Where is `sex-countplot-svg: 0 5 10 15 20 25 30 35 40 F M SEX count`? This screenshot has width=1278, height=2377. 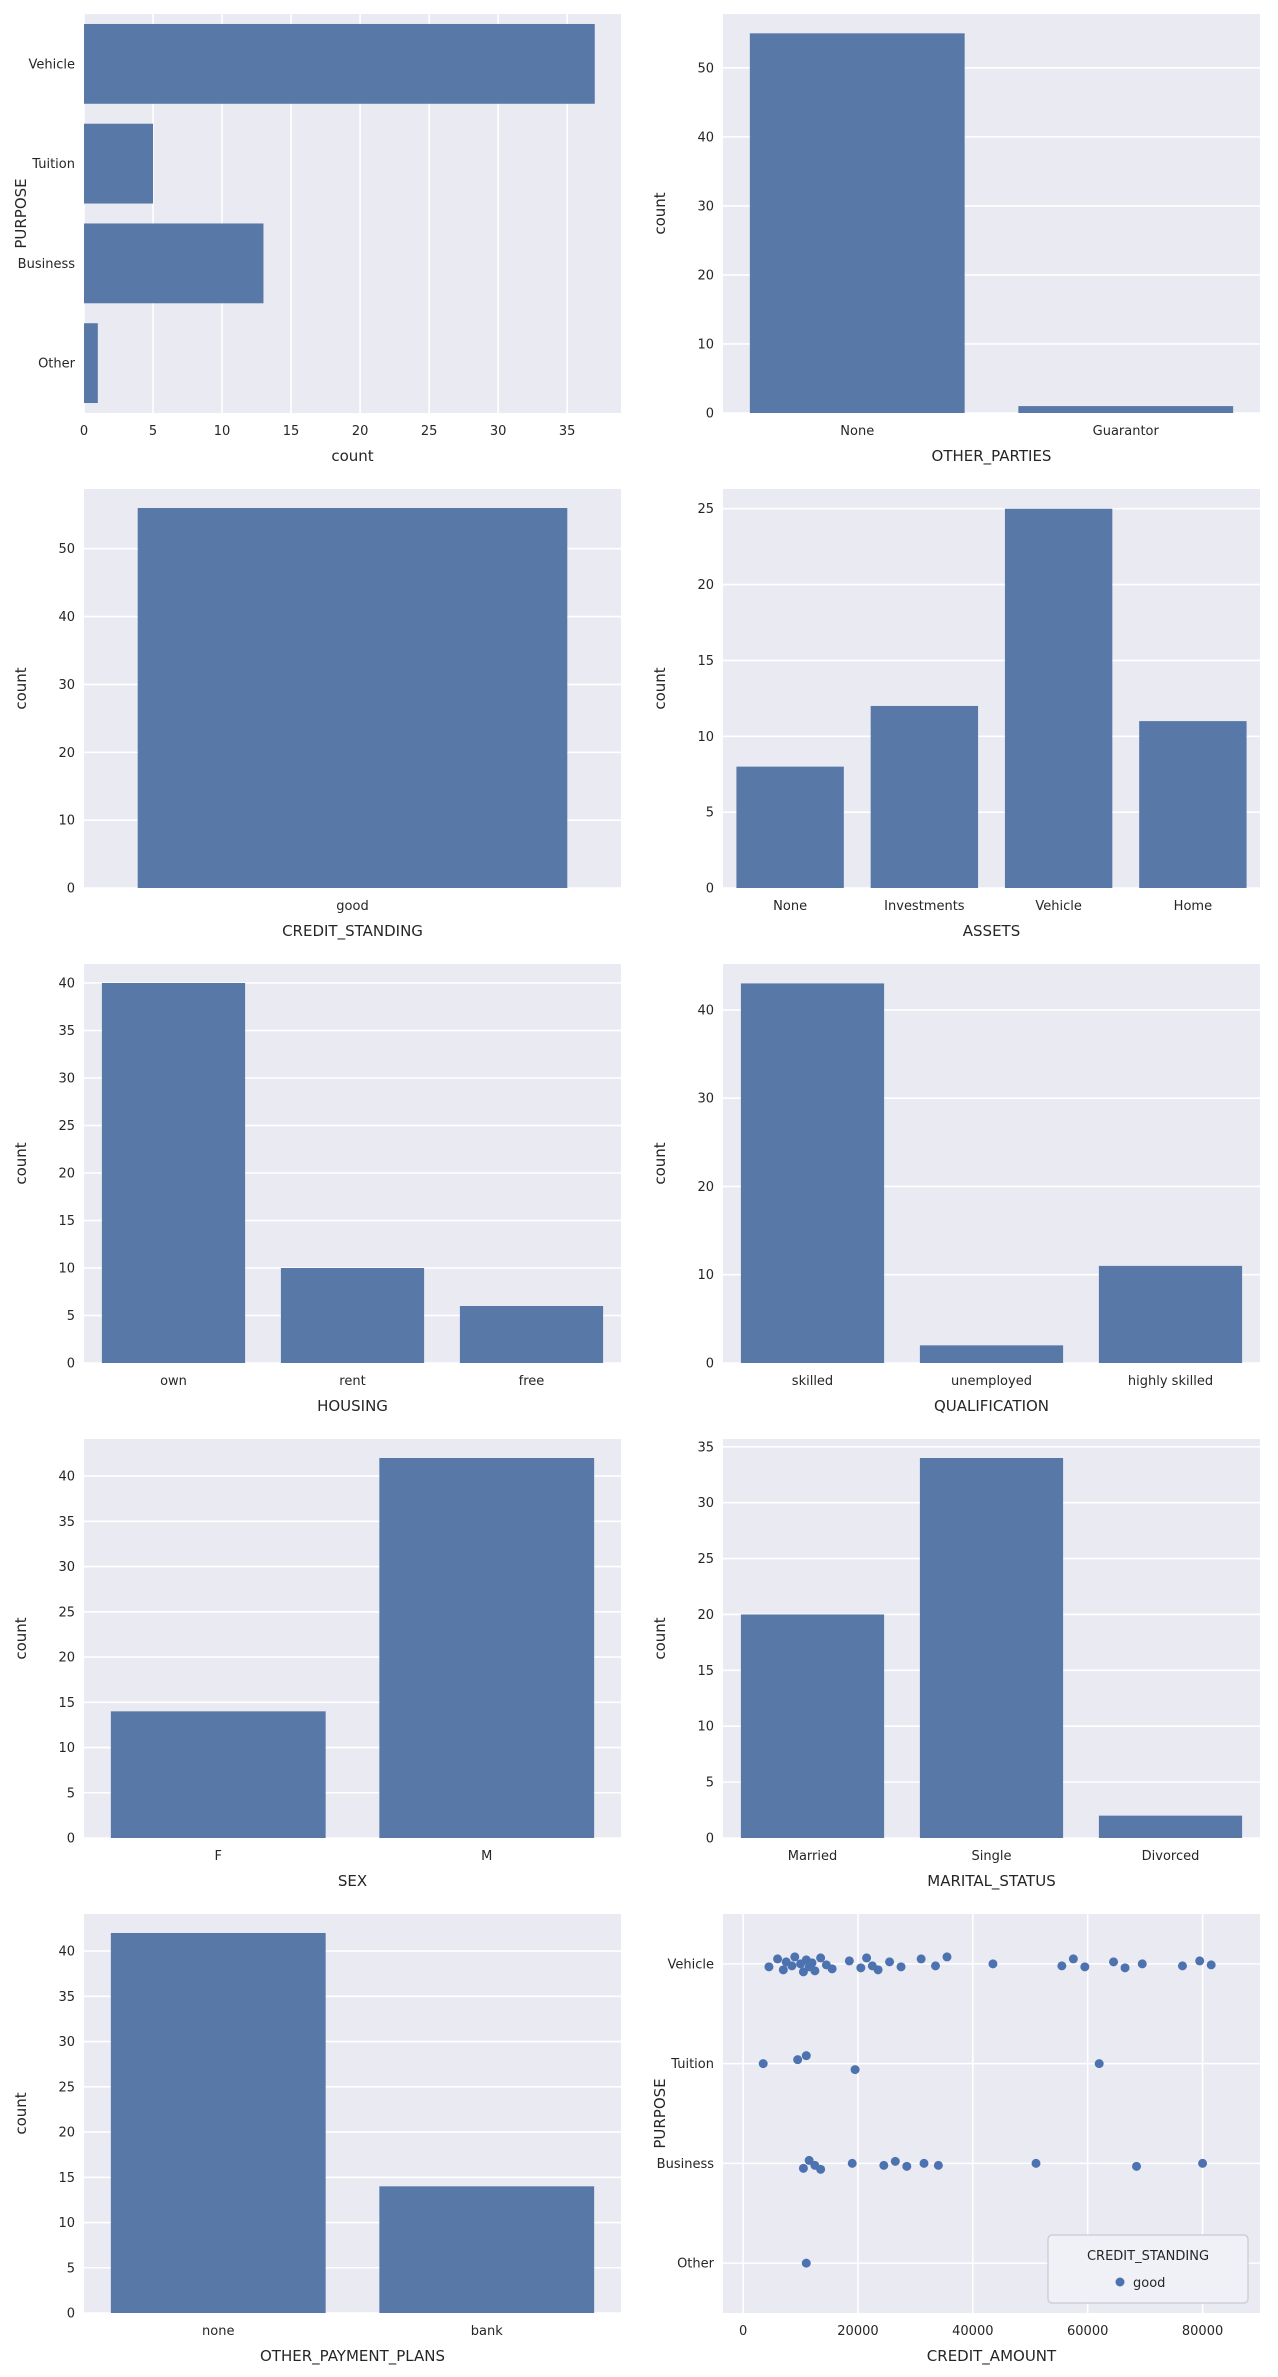 sex-countplot-svg: 0 5 10 15 20 25 30 35 40 F M SEX count is located at coordinates (316, 1664).